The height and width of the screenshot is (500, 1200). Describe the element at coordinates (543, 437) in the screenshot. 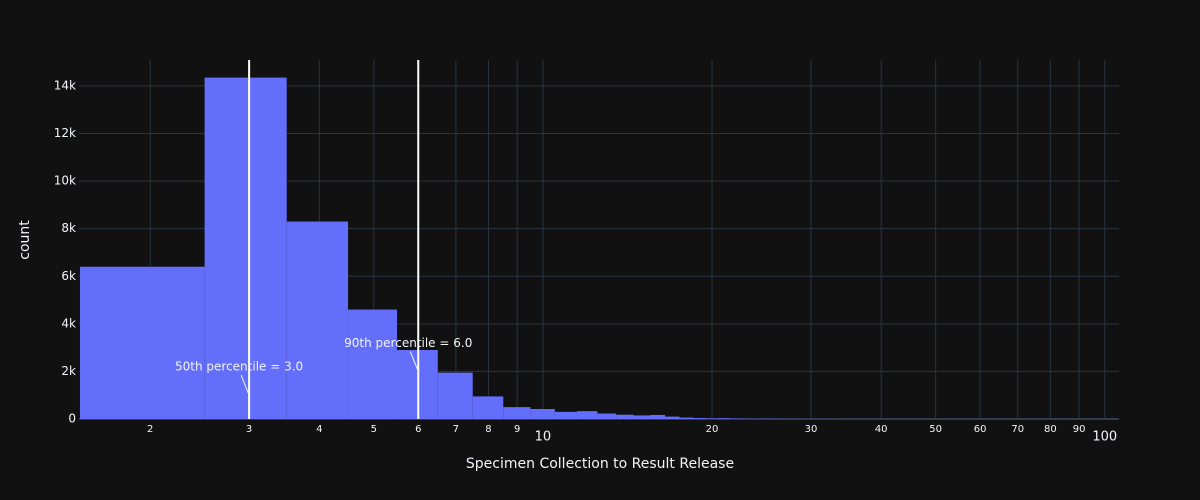

I see `x-tick-label: 10` at that location.